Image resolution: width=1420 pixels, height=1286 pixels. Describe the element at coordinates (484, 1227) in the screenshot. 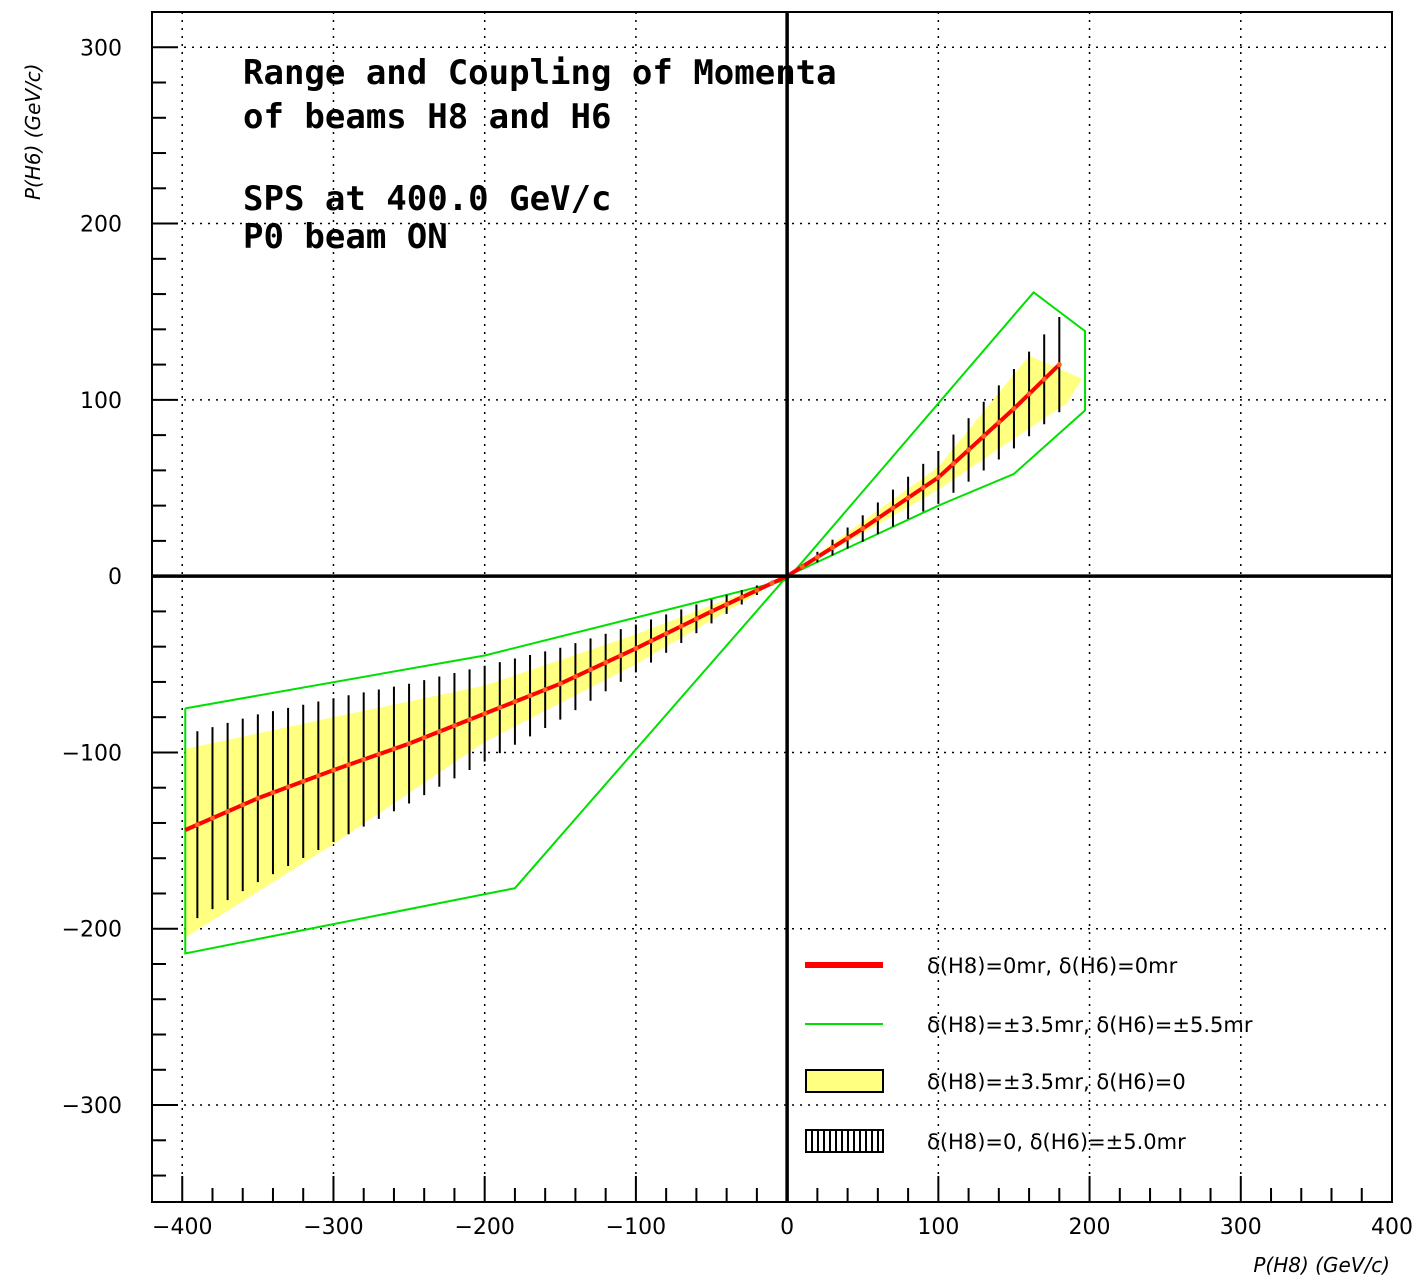

I see `x-tick-label: −200` at that location.